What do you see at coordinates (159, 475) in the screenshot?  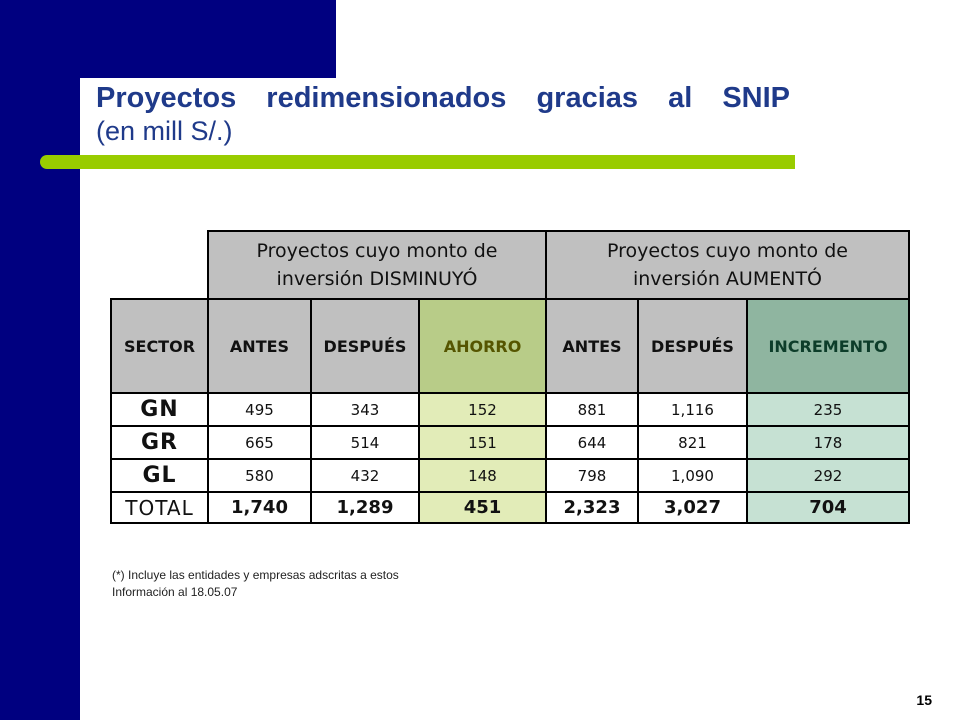 I see `sector-cell: GL` at bounding box center [159, 475].